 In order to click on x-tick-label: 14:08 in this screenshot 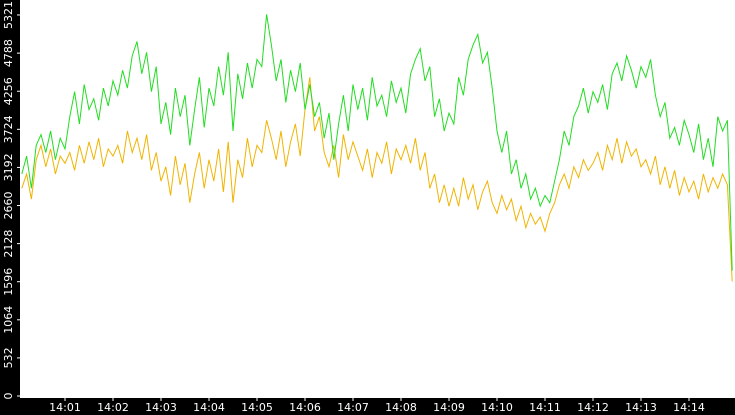, I will do `click(401, 407)`.